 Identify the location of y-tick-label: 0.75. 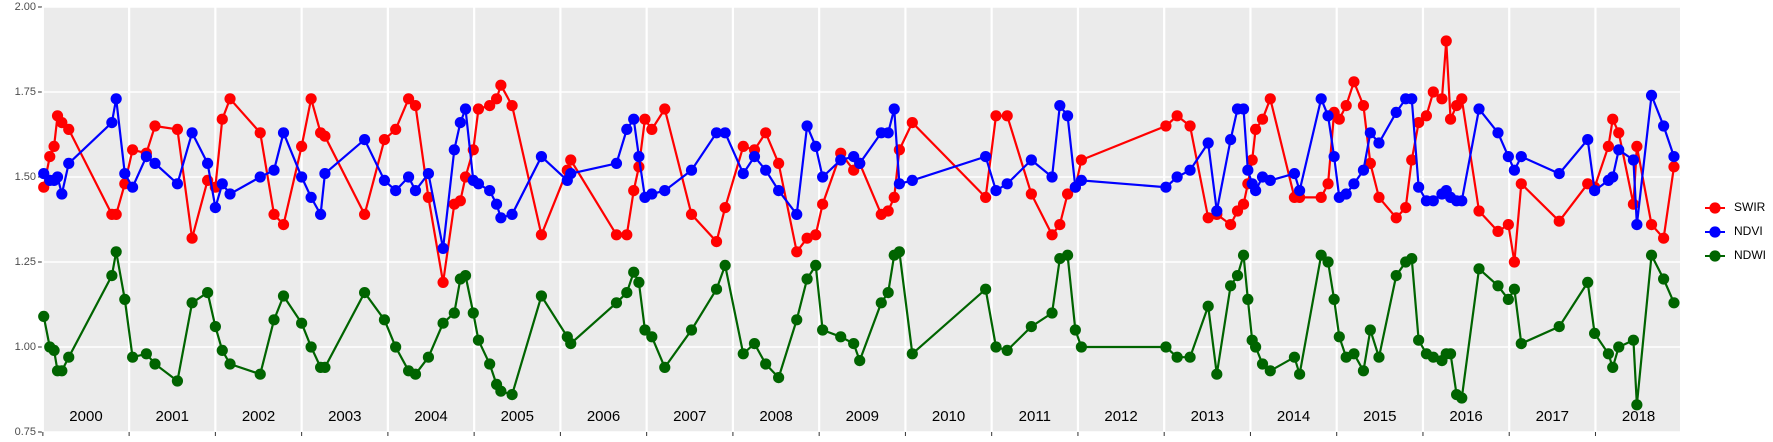
(25, 432).